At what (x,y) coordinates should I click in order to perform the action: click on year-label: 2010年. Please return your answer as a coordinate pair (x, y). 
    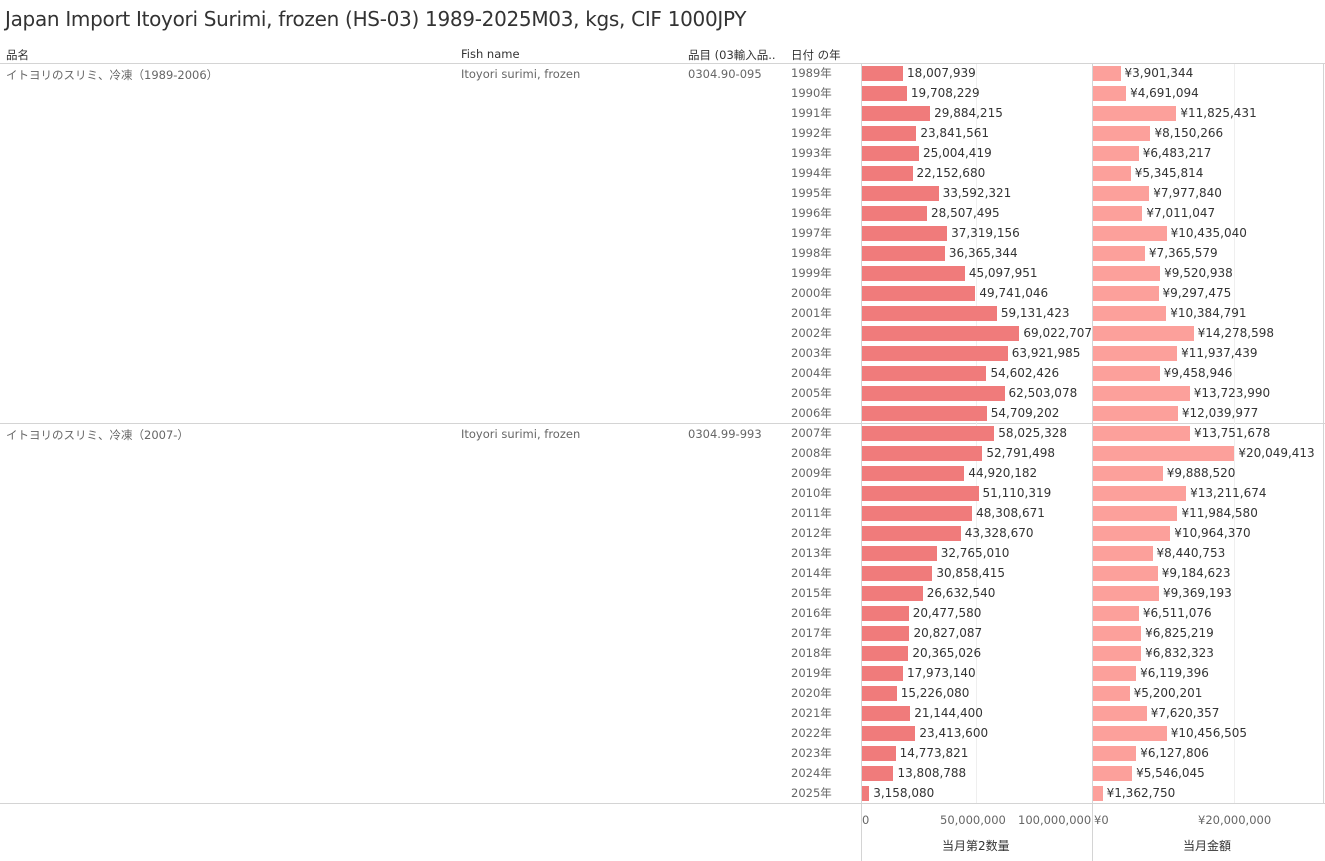
    Looking at the image, I should click on (811, 493).